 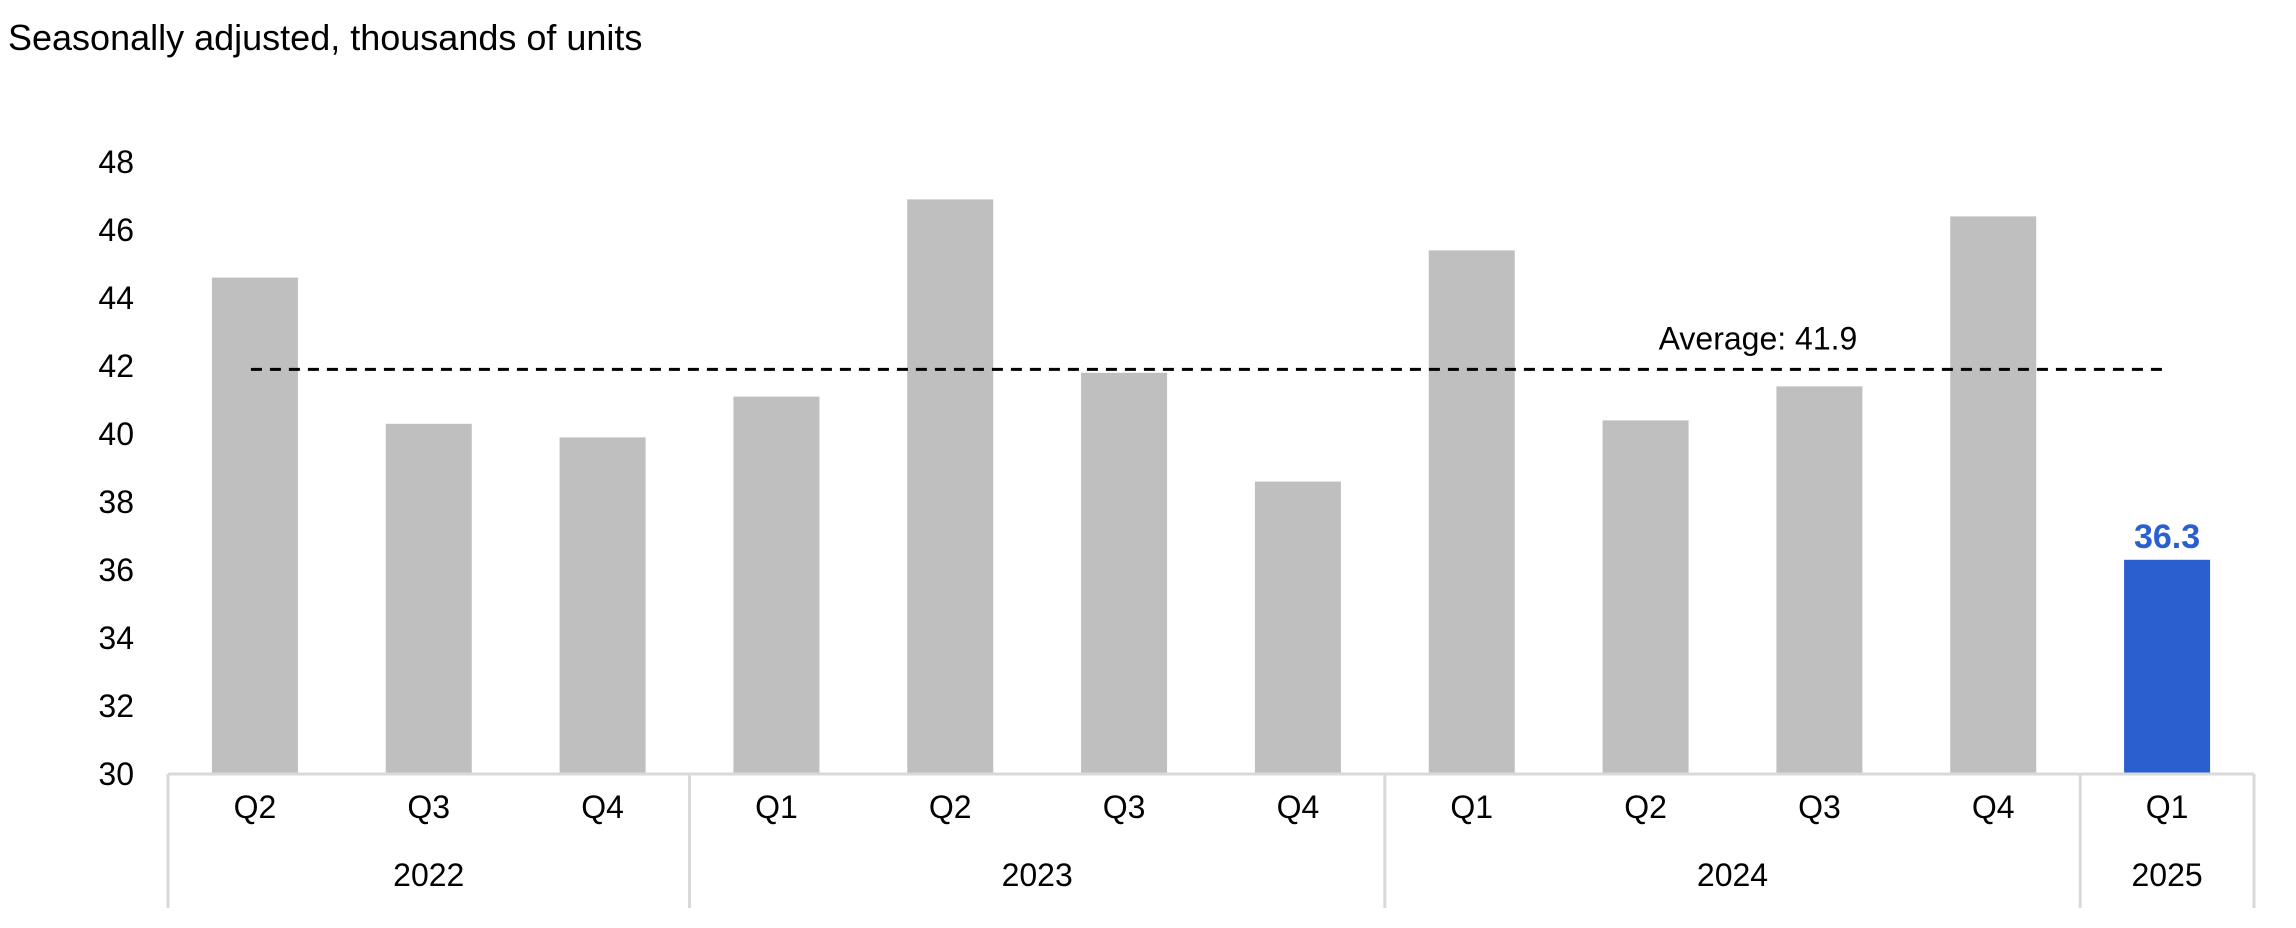 What do you see at coordinates (1211, 840) in the screenshot?
I see `x-axis: Q2 Q3 Q4 Q1 Q2 Q3 Q4 Q1 Q2 Q3 Q4 Q1 2022 2023 2024 2025` at bounding box center [1211, 840].